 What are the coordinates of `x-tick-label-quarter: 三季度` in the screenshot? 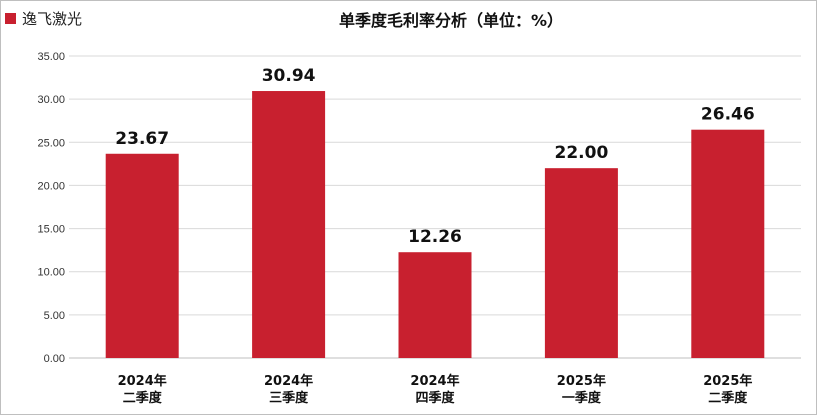 It's located at (289, 398).